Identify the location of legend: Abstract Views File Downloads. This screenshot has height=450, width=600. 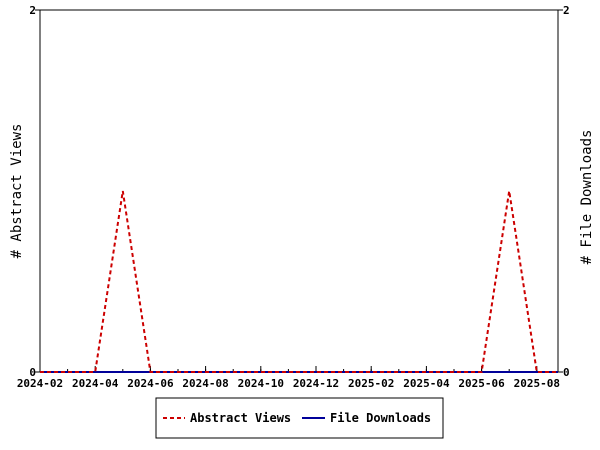
(299, 418).